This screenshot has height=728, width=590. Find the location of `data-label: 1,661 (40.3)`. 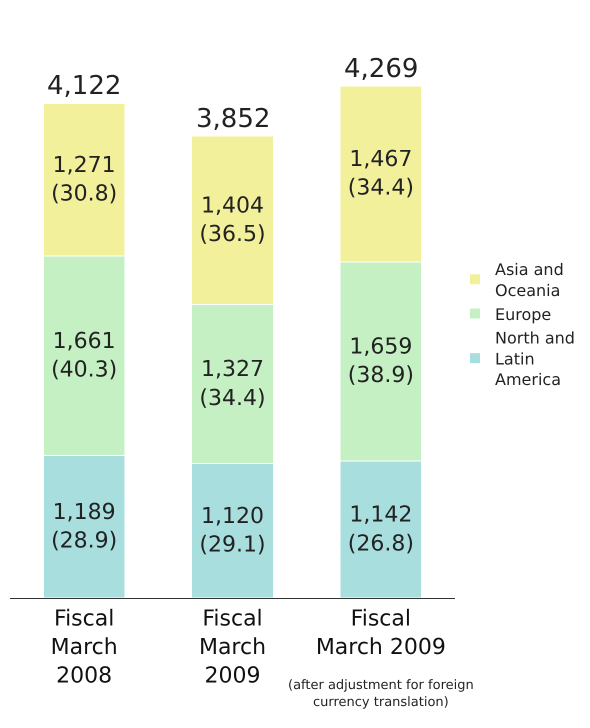

data-label: 1,661 (40.3) is located at coordinates (84, 355).